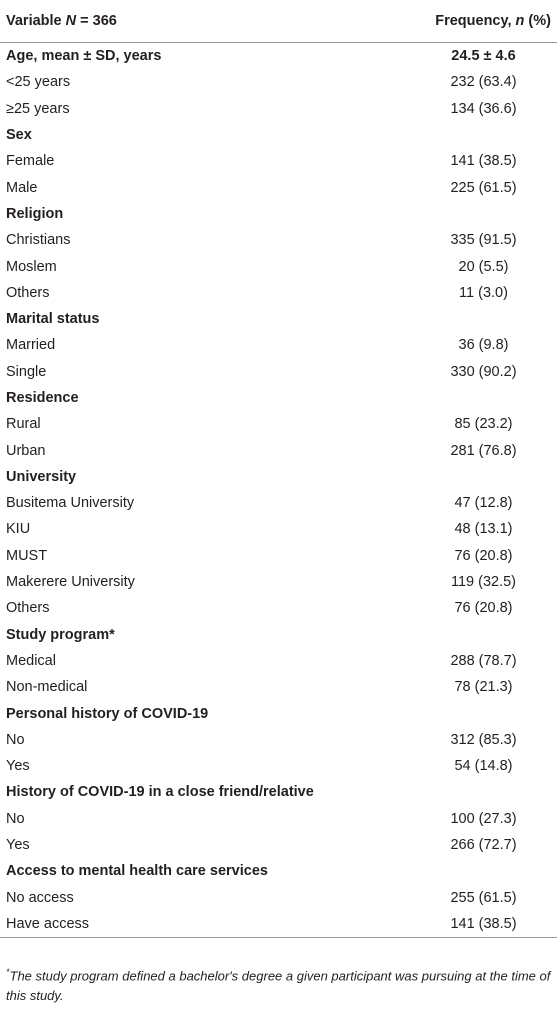 This screenshot has width=557, height=1009. What do you see at coordinates (278, 635) in the screenshot?
I see `section-row: Study program*` at bounding box center [278, 635].